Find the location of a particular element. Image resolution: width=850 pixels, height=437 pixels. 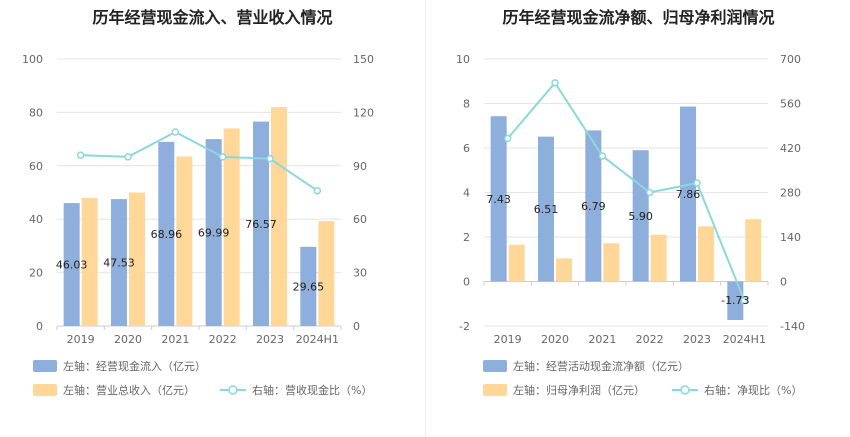

left-legend-swatch-primary is located at coordinates (45, 366).